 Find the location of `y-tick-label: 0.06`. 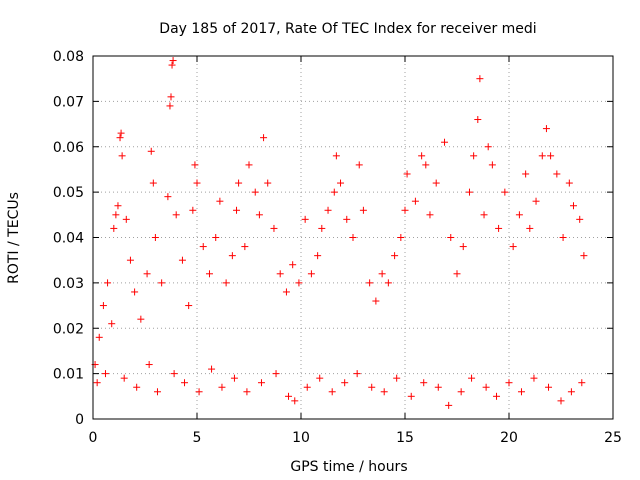

y-tick-label: 0.06 is located at coordinates (68, 148).